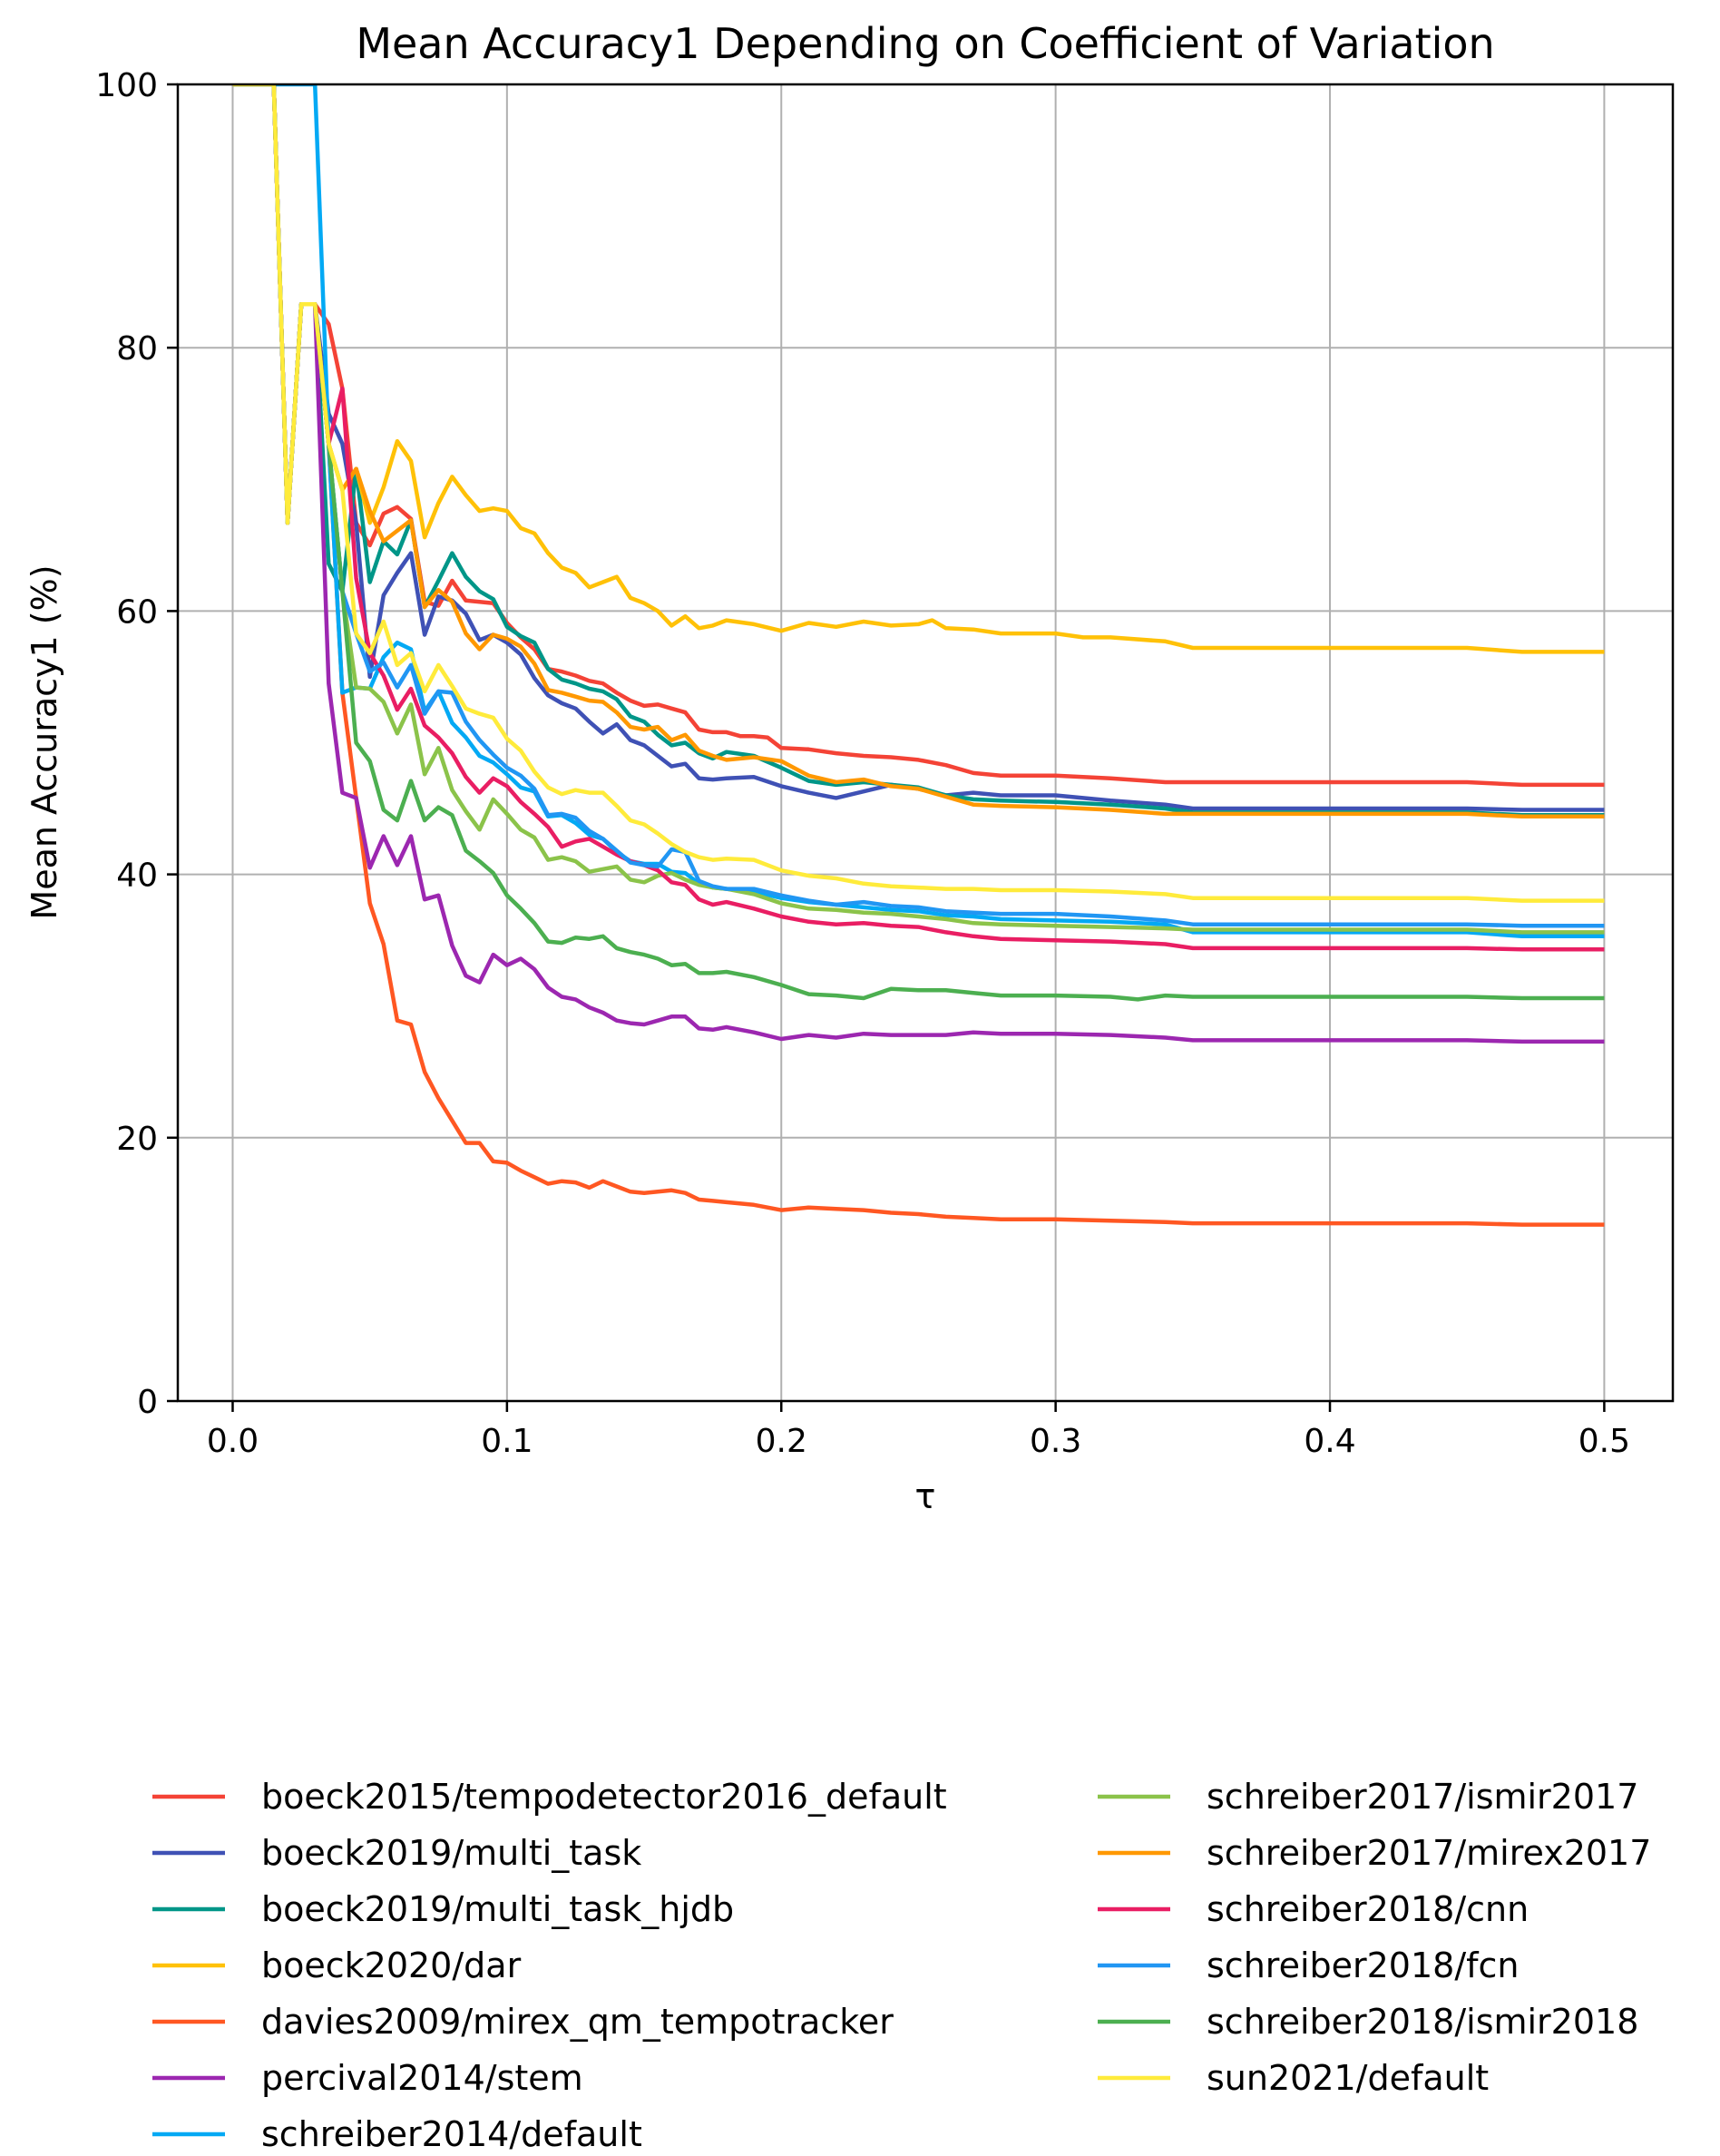 This screenshot has width=1720, height=2156. Describe the element at coordinates (233, 1441) in the screenshot. I see `x-tick-label: 0.0` at that location.